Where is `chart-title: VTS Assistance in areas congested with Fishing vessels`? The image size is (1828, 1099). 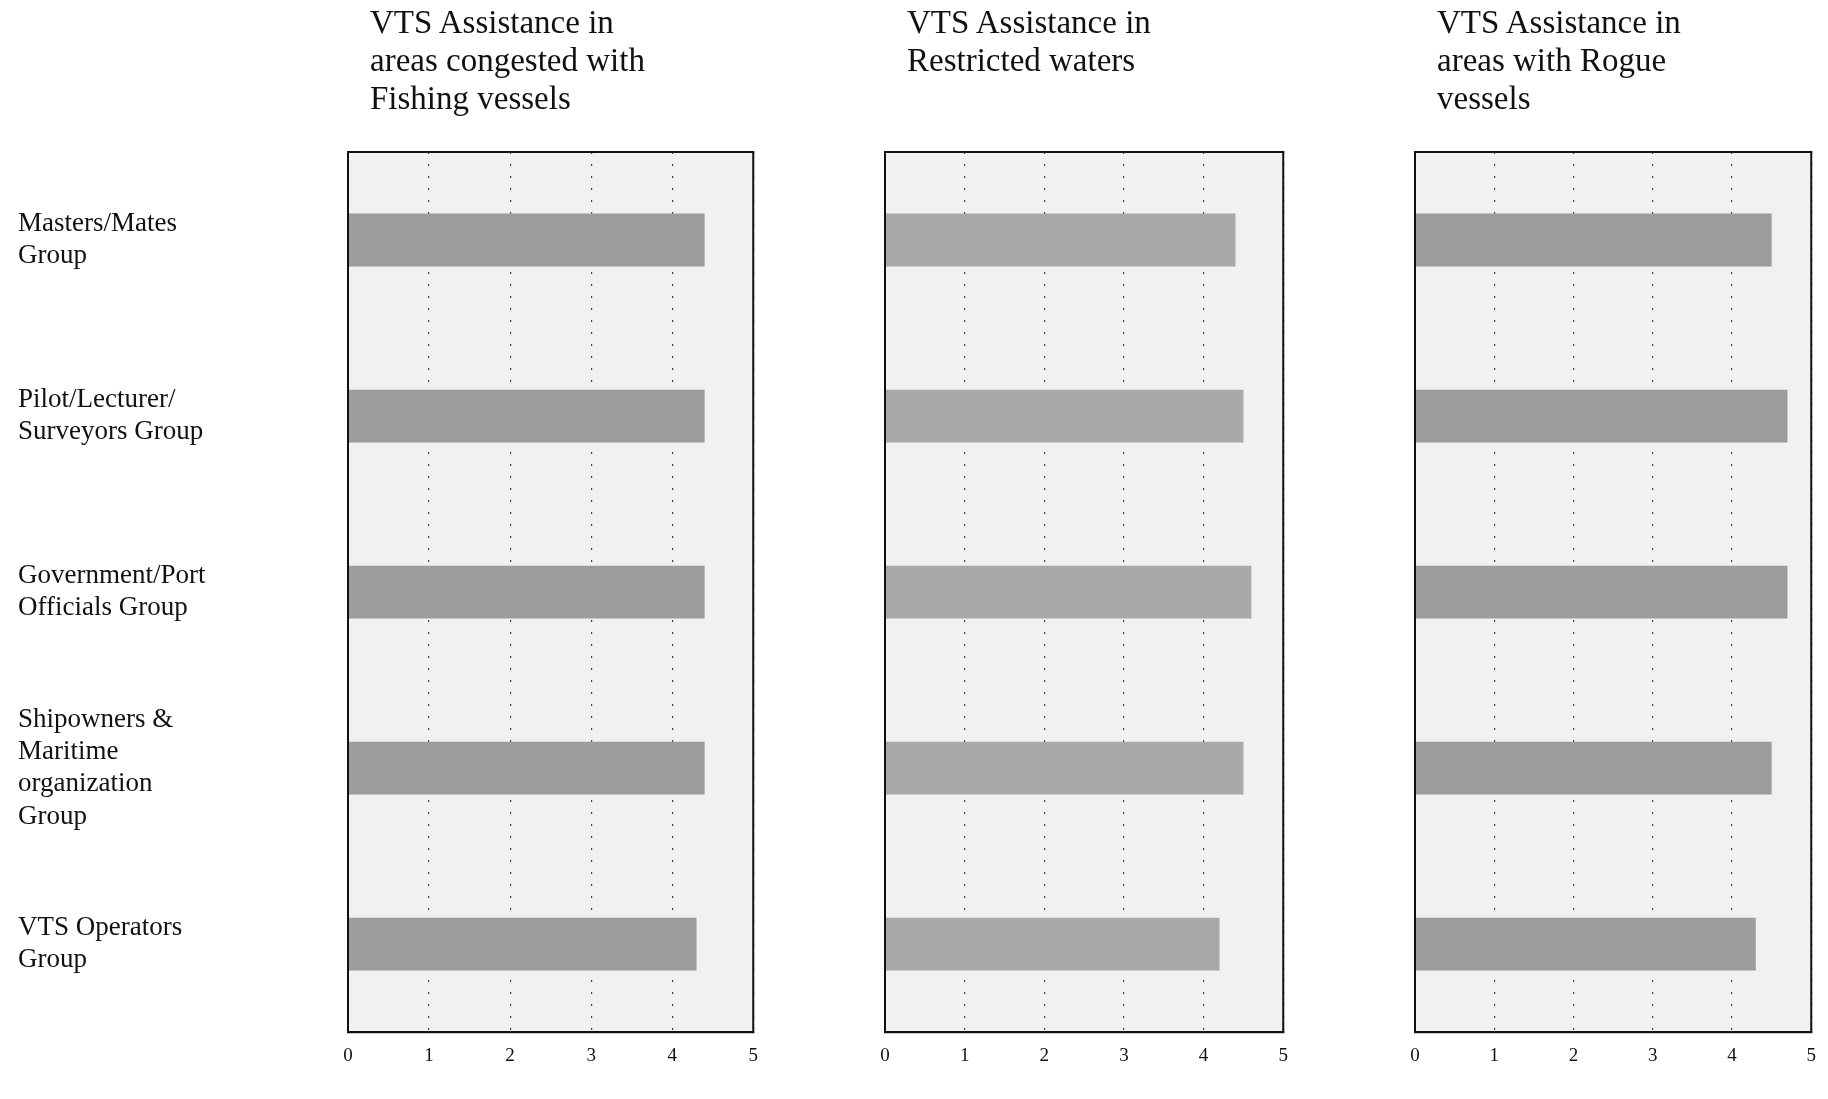
chart-title: VTS Assistance in areas congested with Fishing vessels is located at coordinates (507, 61).